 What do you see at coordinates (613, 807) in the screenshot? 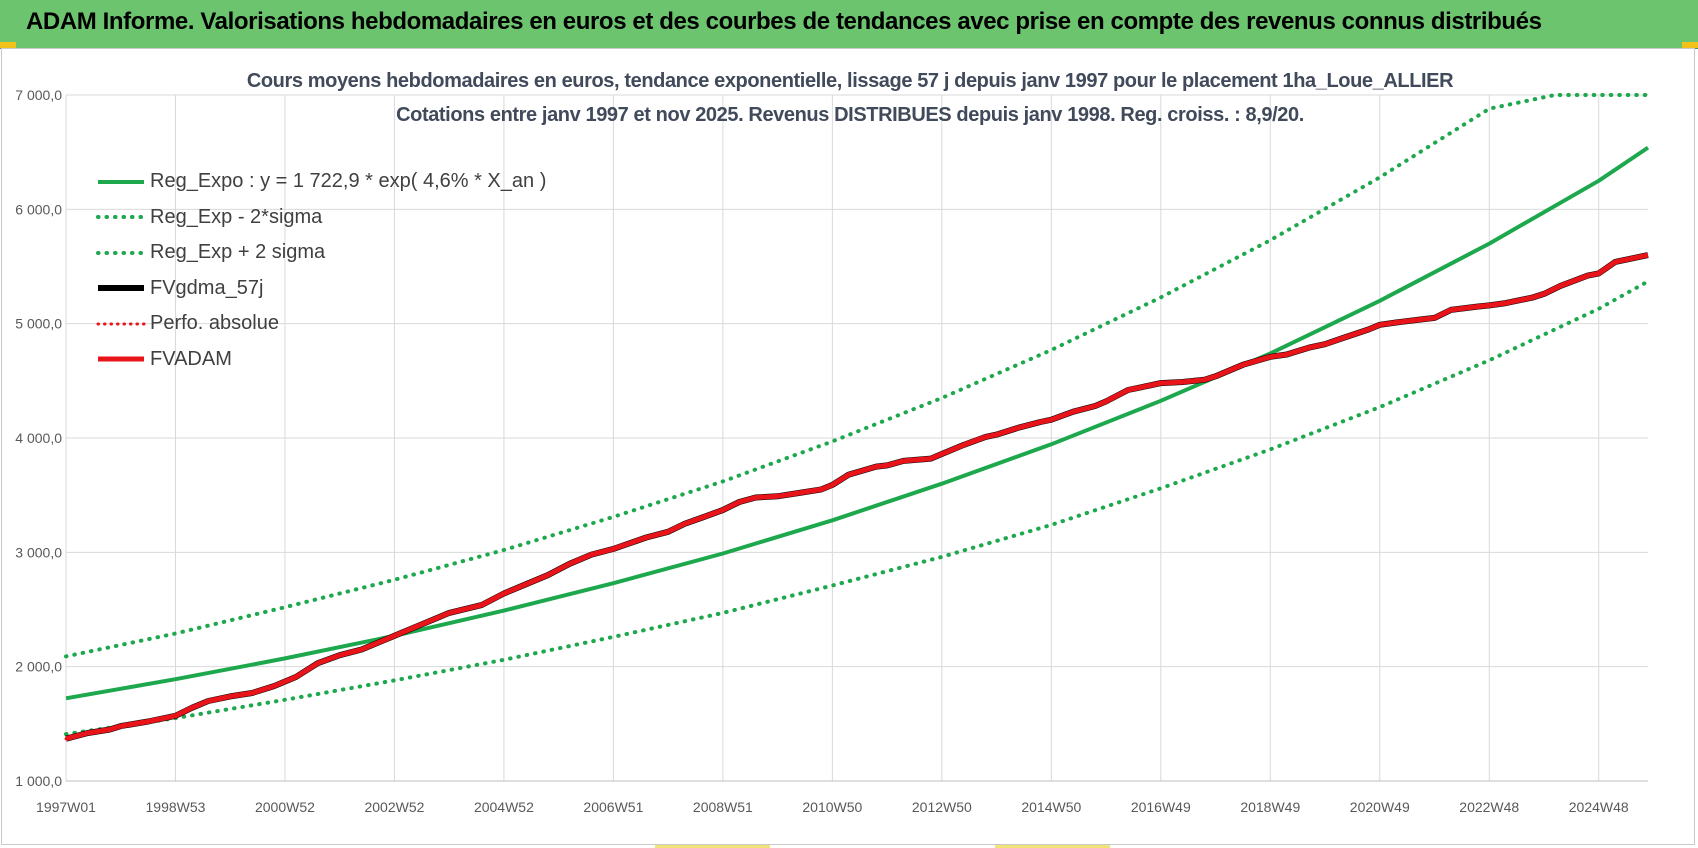
I see `x-tick-label: 2006W51` at bounding box center [613, 807].